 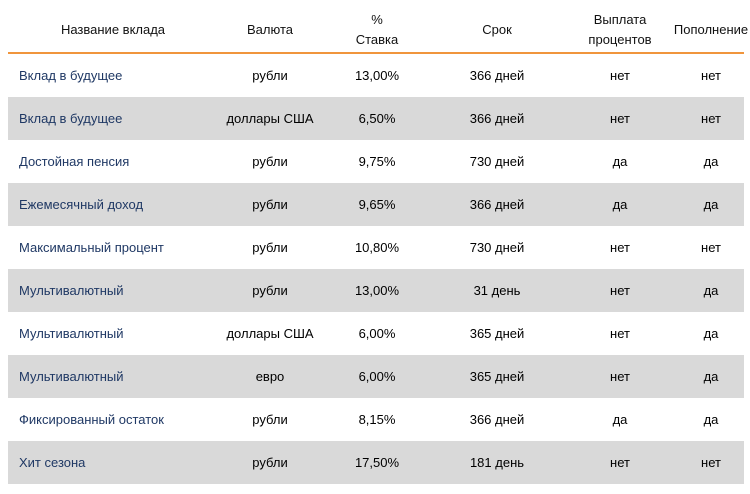 I want to click on cell-name: Фиксированный остаток, so click(x=91, y=419).